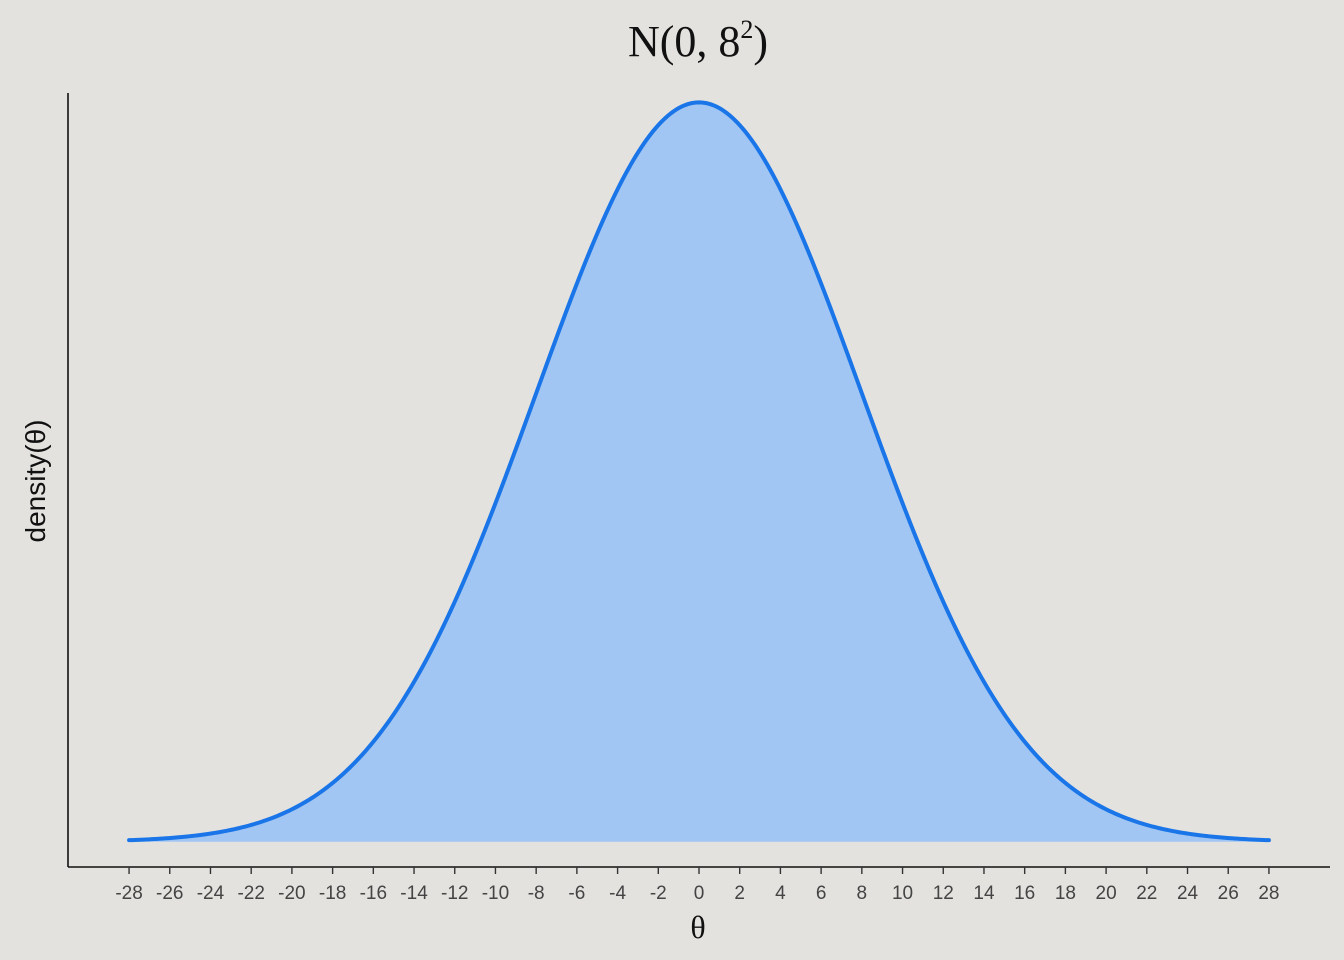  I want to click on x-tick-label: -28, so click(128, 893).